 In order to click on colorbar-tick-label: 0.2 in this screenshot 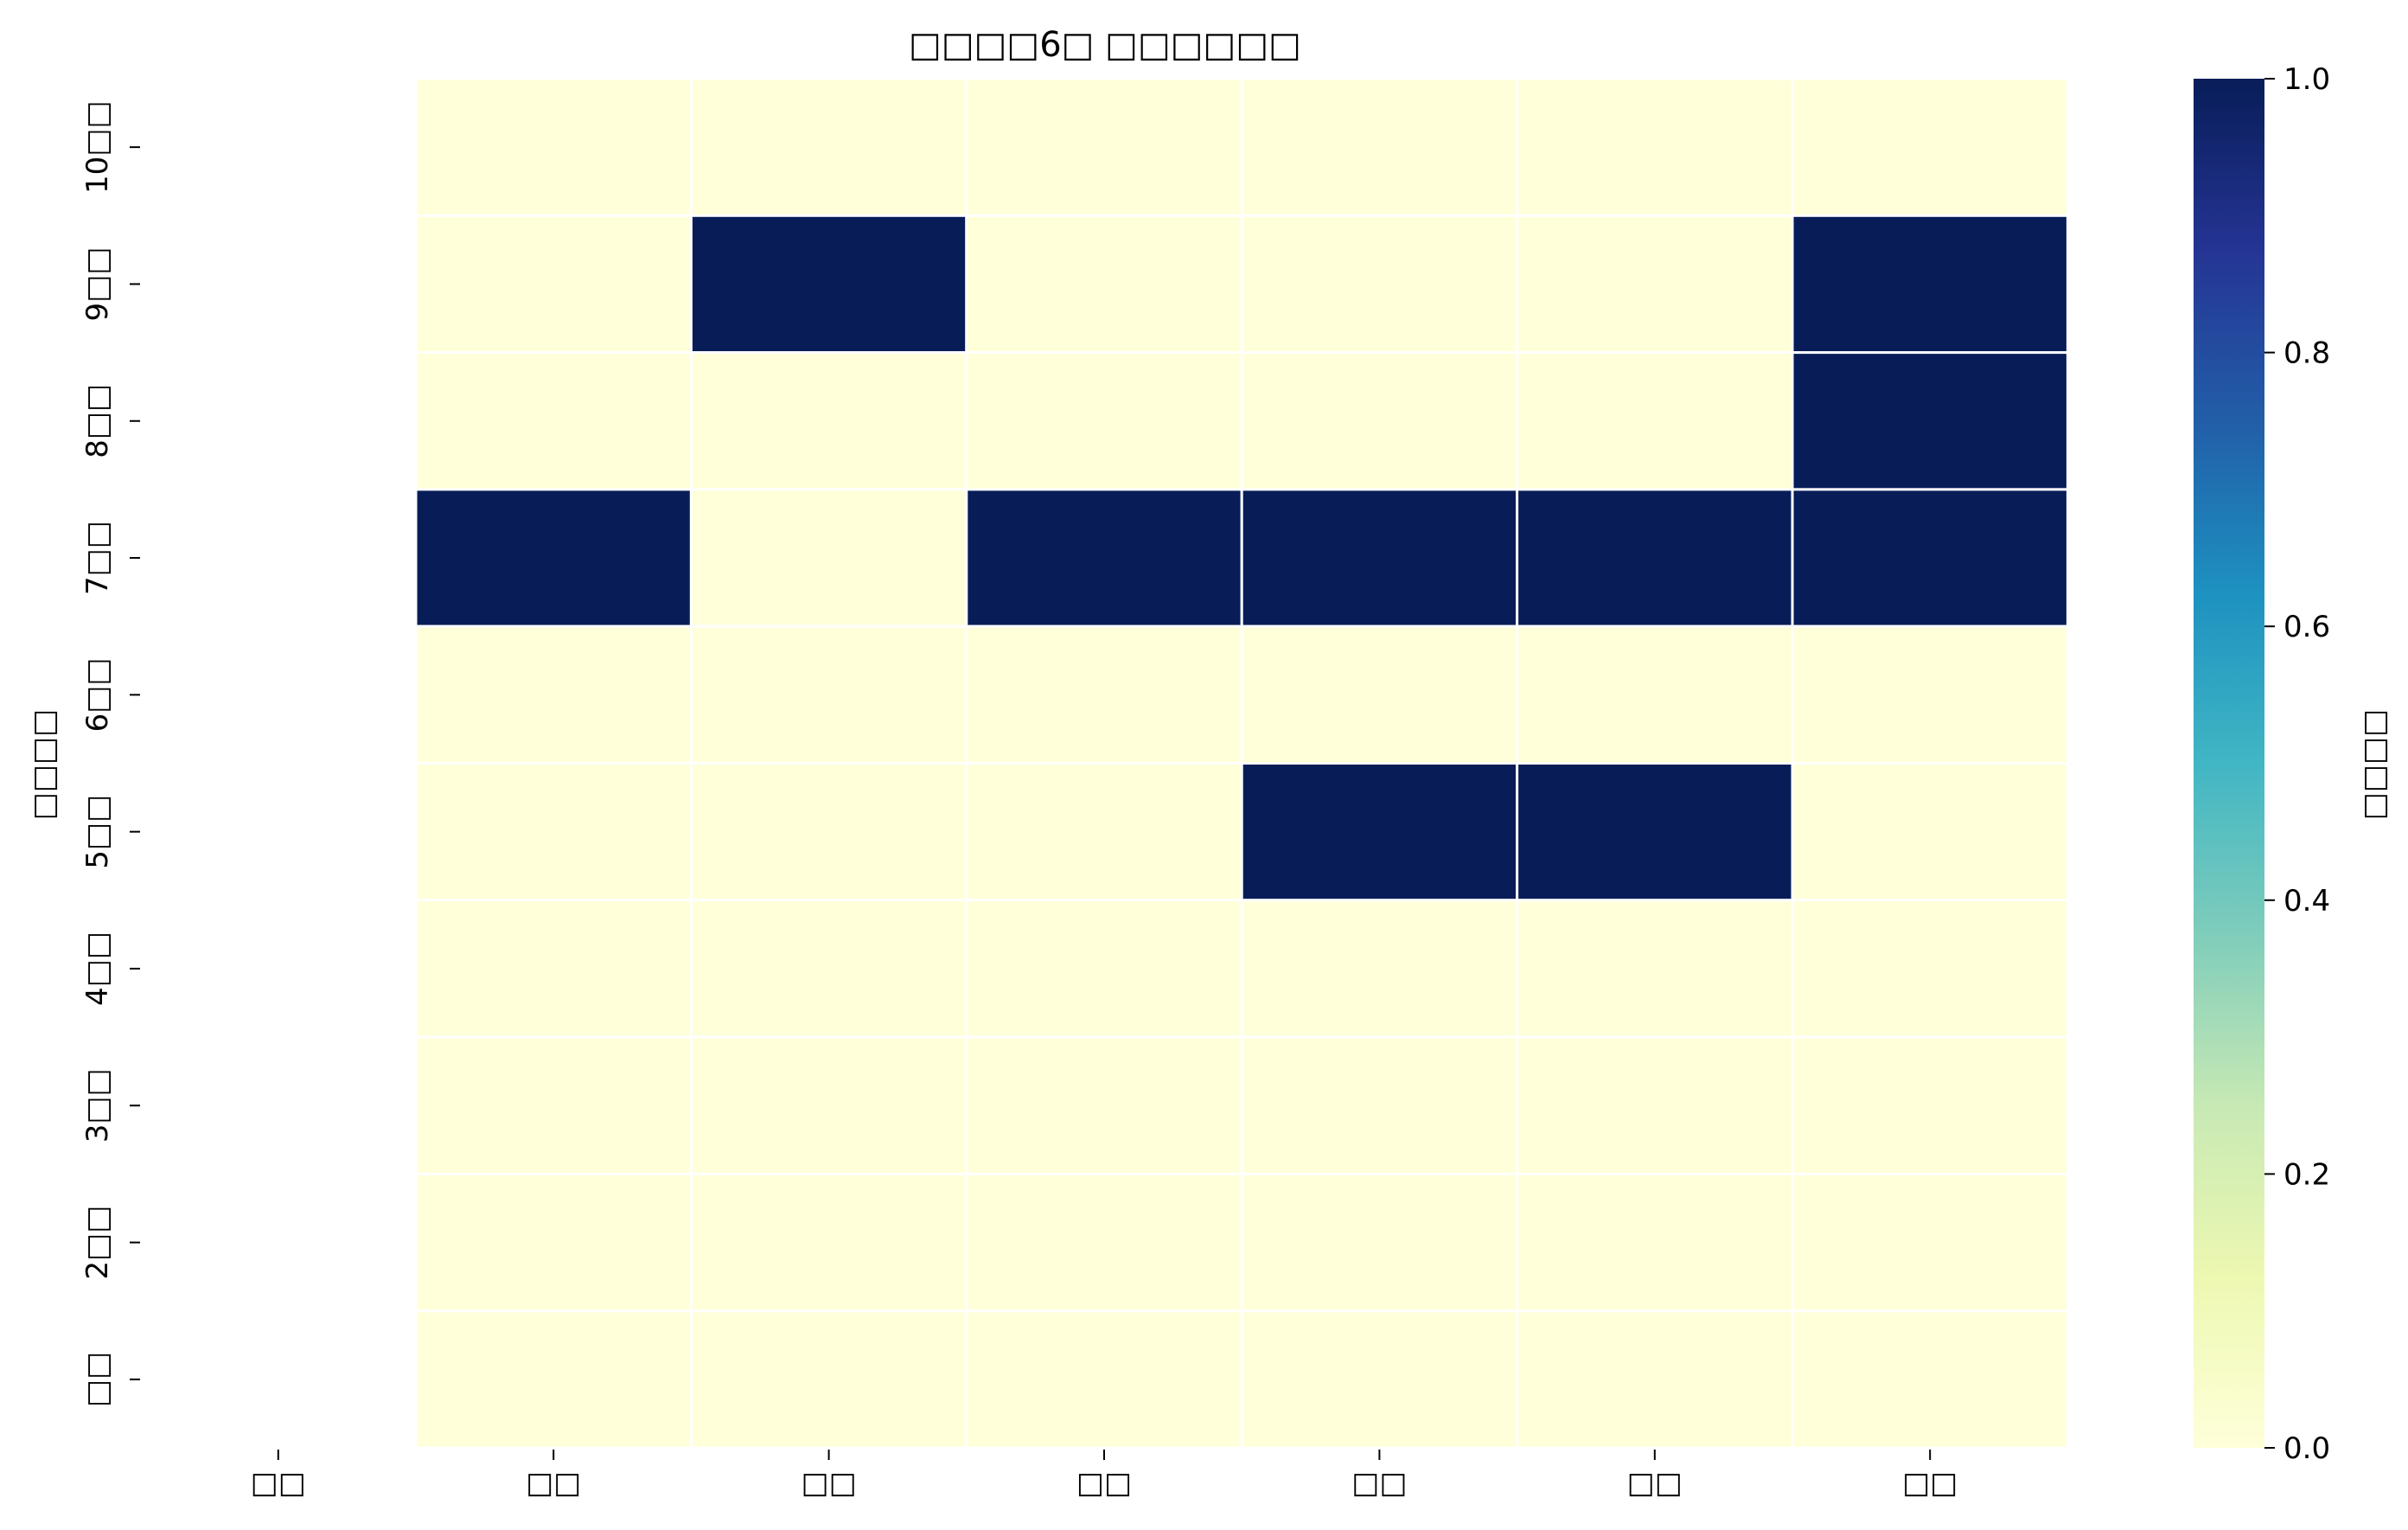, I will do `click(2306, 1174)`.